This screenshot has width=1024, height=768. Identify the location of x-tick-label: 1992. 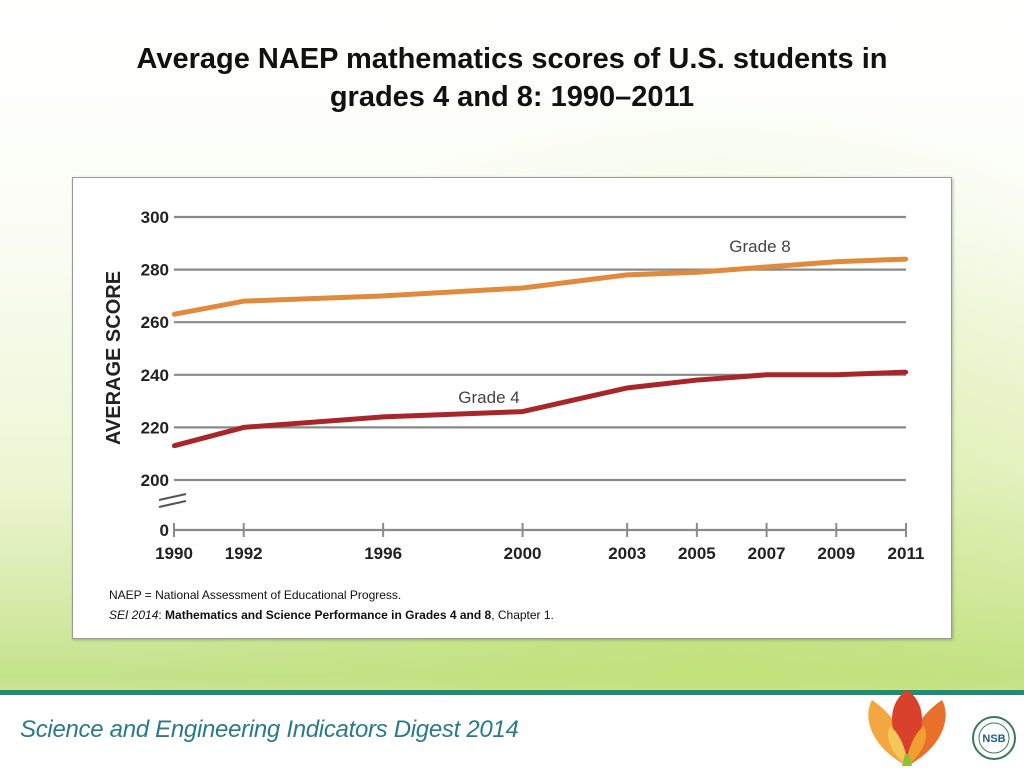
(244, 553).